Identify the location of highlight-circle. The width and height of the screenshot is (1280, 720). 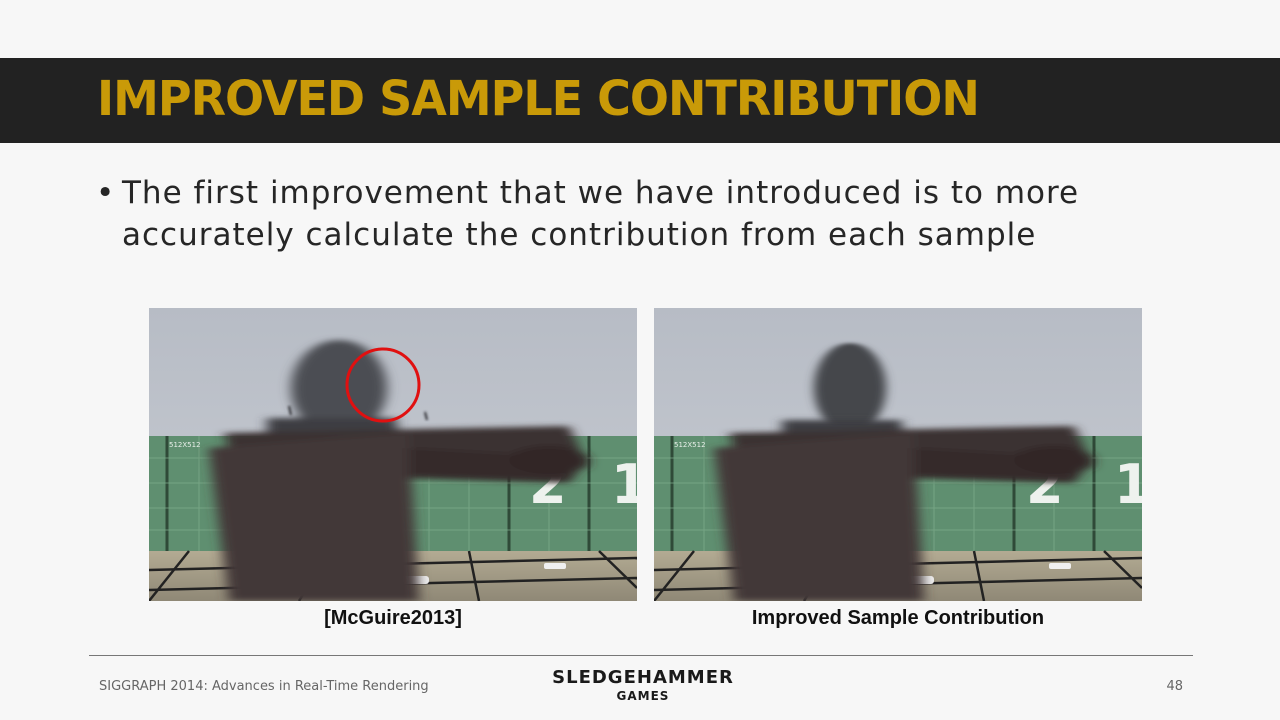
(383, 385).